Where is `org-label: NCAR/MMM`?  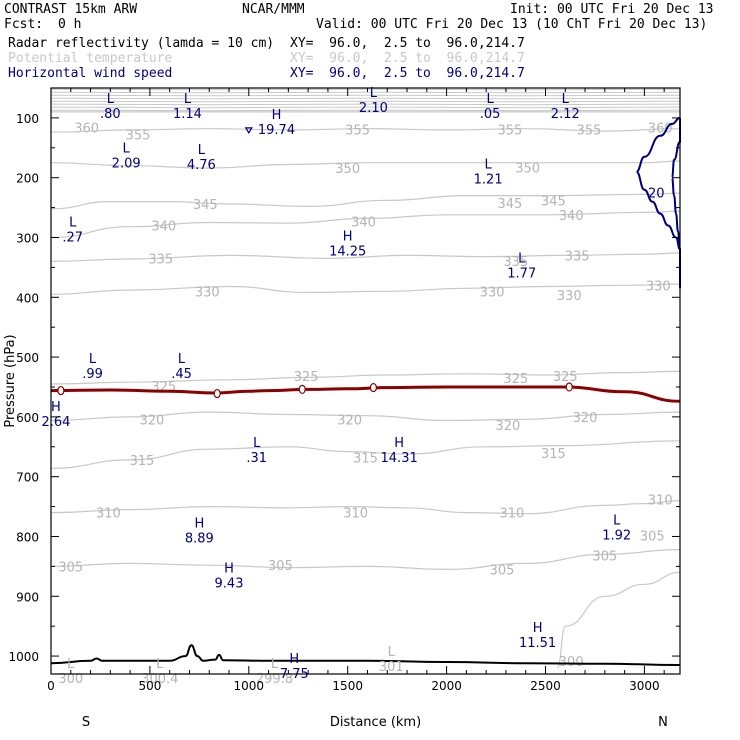
org-label: NCAR/MMM is located at coordinates (273, 9).